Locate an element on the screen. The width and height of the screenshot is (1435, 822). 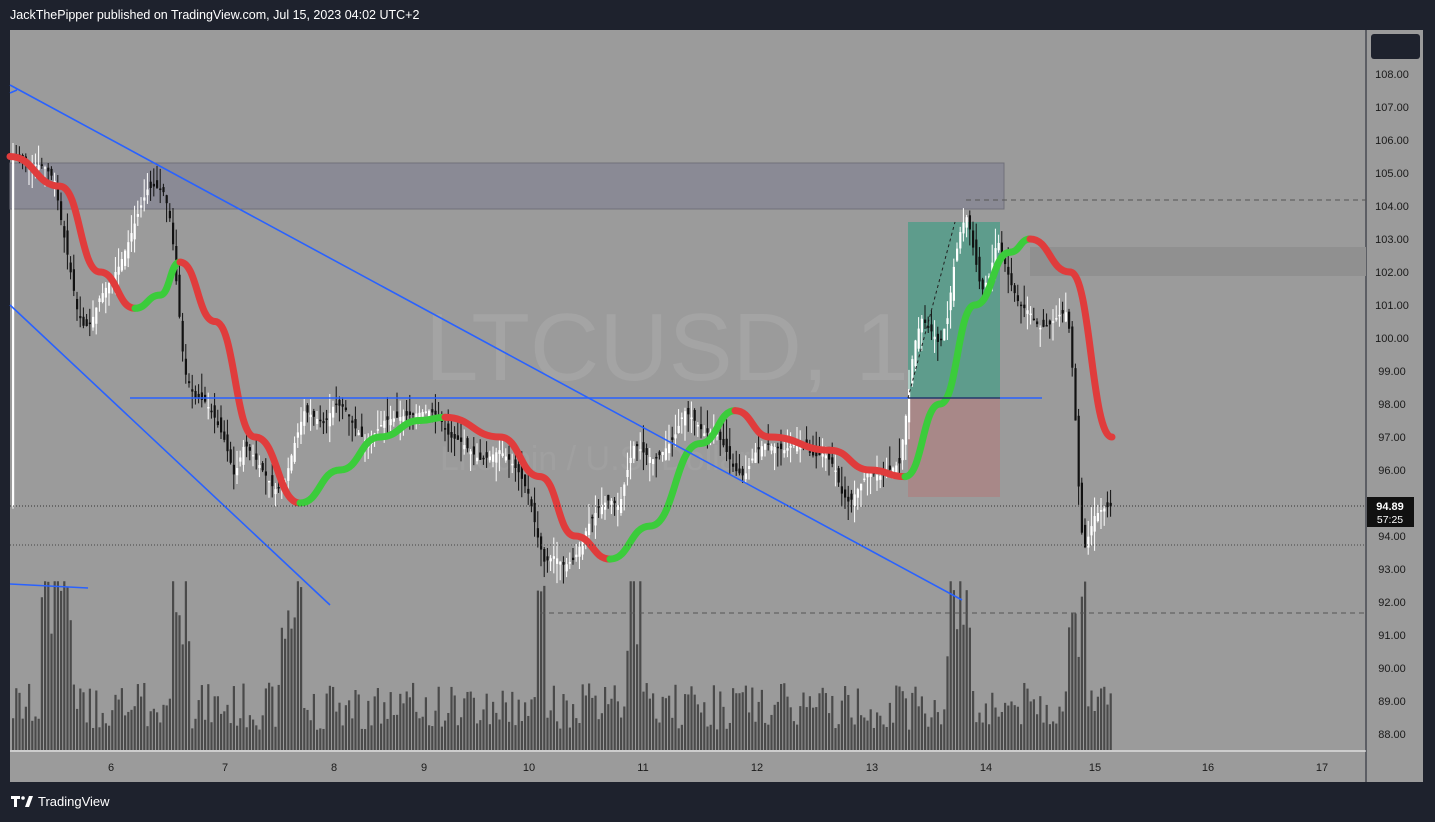
price-tick-label: 104.00 is located at coordinates (1392, 207).